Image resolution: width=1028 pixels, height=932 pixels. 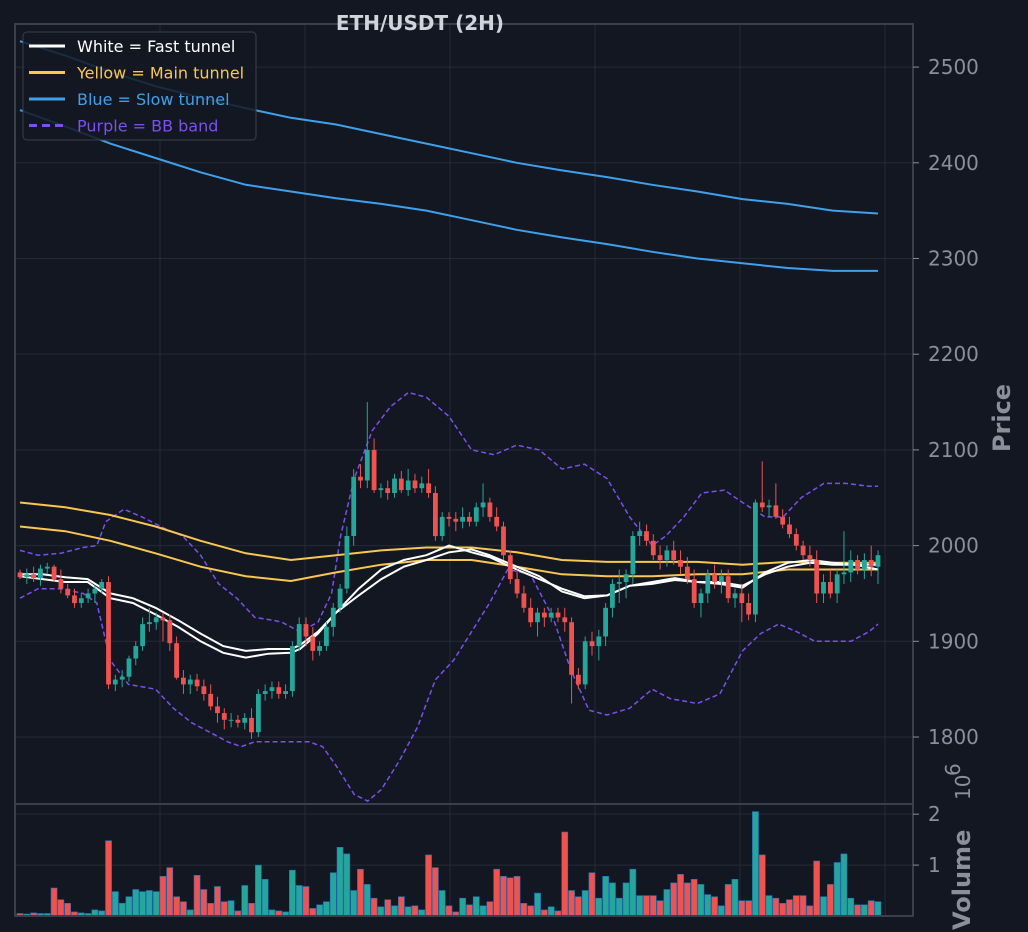 What do you see at coordinates (963, 787) in the screenshot?
I see `volume-exponent-base: 10` at bounding box center [963, 787].